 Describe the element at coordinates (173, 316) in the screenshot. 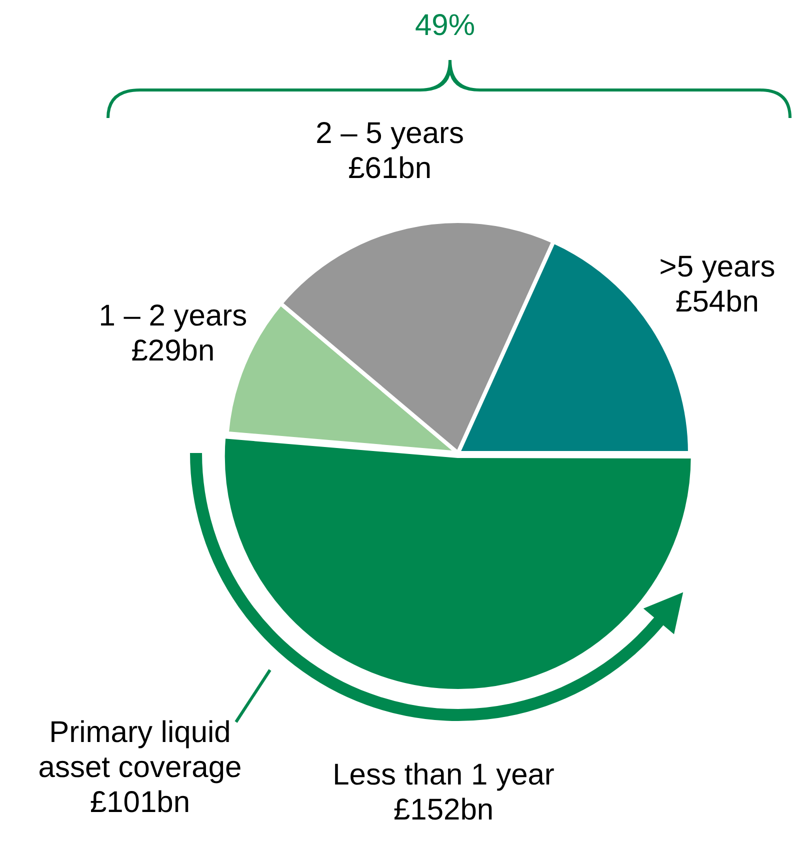

I see `slice-label: 1 – 2 years` at that location.